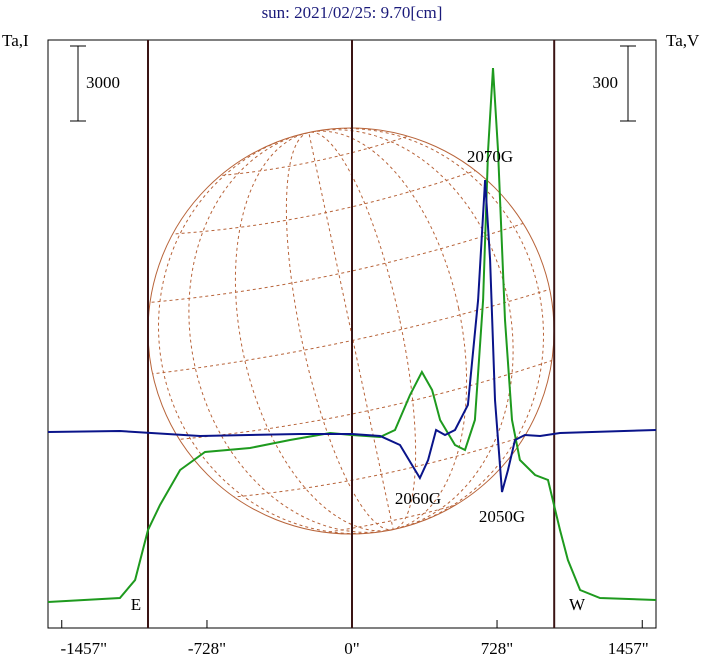 This screenshot has width=708, height=662. Describe the element at coordinates (418, 498) in the screenshot. I see `annotation: 2060G` at that location.